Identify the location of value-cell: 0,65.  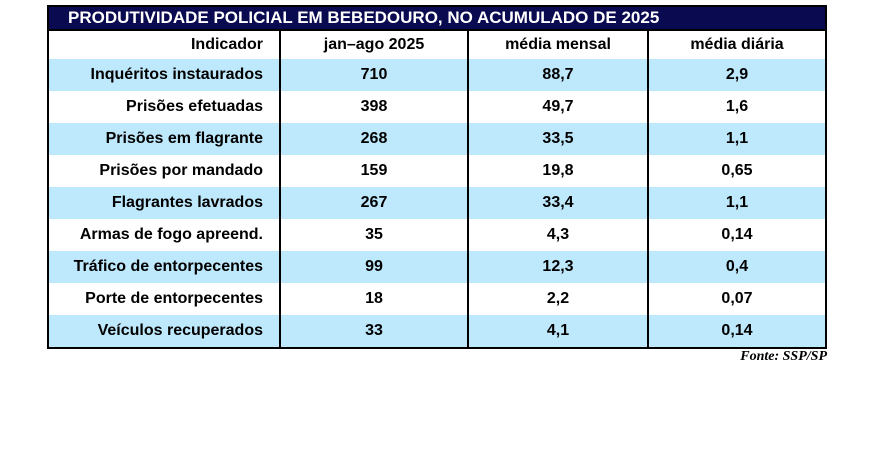
(736, 171).